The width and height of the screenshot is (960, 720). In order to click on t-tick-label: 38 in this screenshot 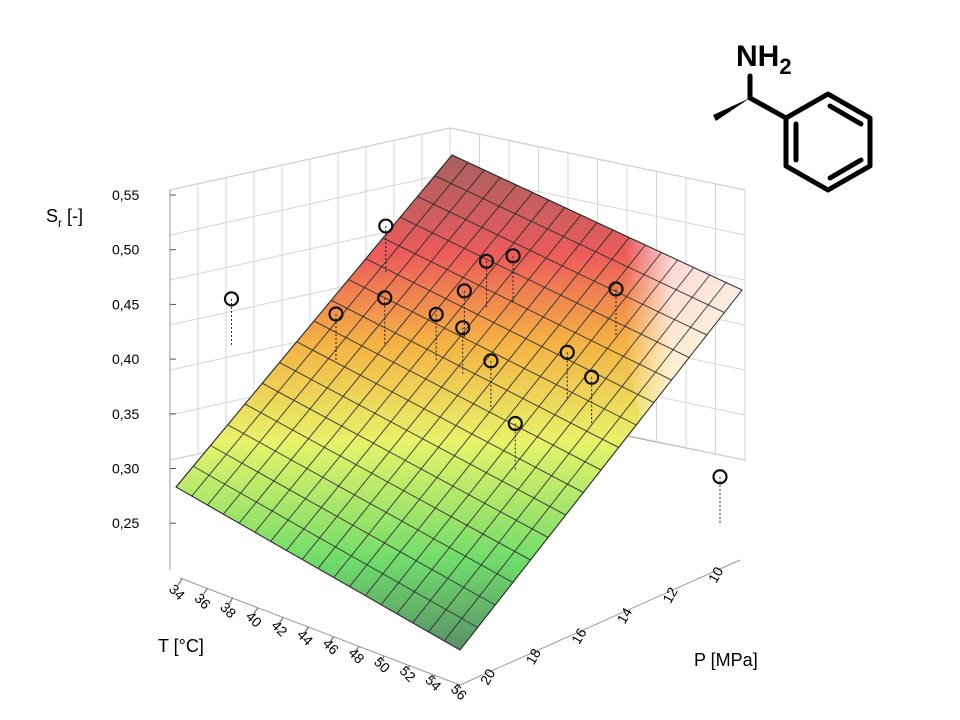, I will do `click(228, 610)`.